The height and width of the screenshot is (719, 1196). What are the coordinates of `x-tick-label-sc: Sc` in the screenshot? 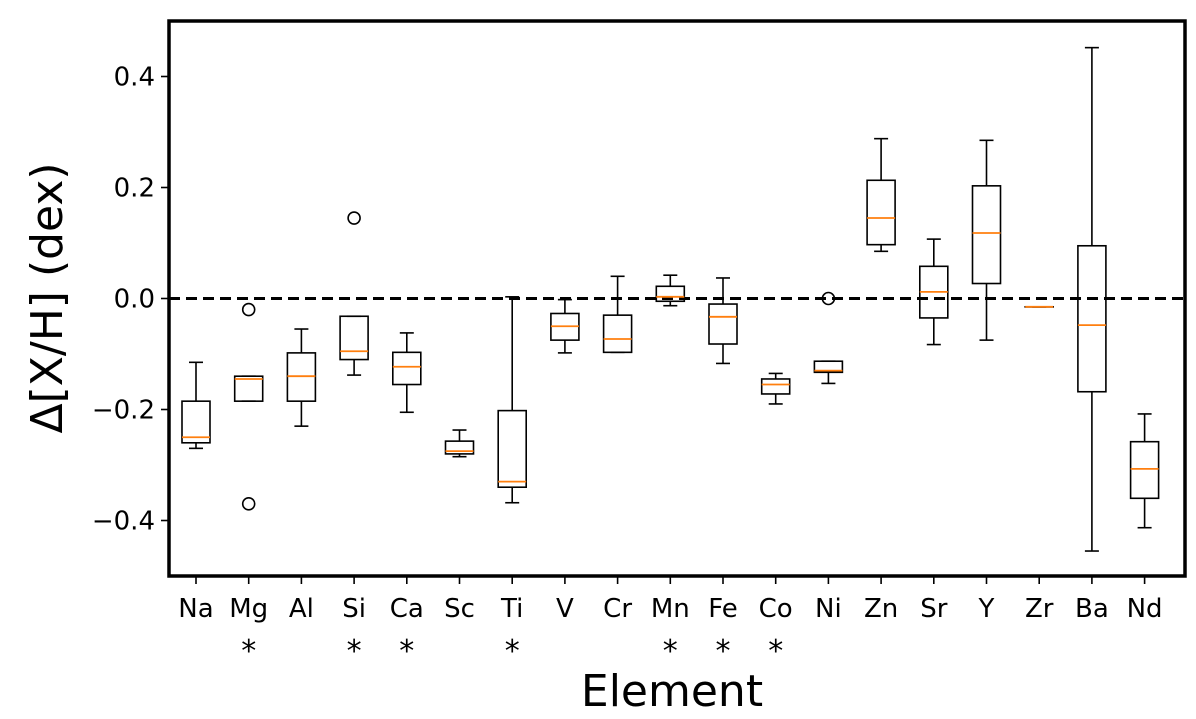 It's located at (459, 609).